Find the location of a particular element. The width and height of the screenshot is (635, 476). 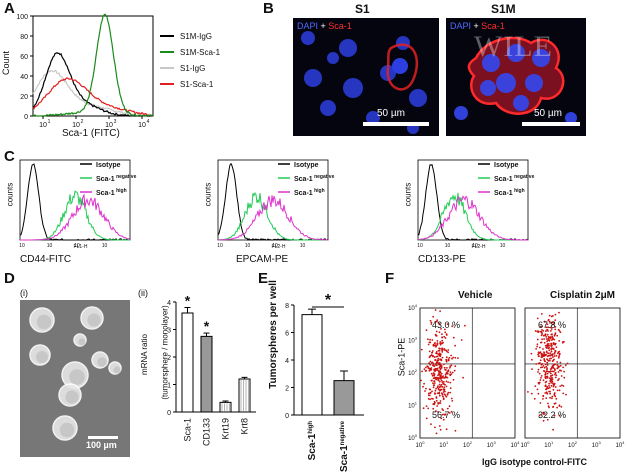

panel-d-star: * is located at coordinates (188, 301).